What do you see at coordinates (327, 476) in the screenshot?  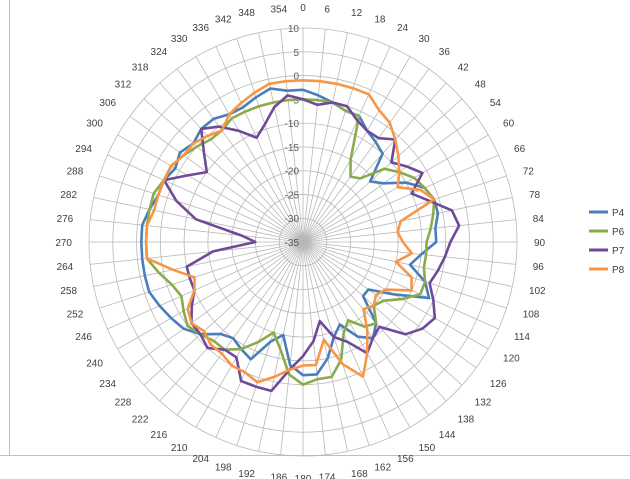 I see `angle-label: 174` at bounding box center [327, 476].